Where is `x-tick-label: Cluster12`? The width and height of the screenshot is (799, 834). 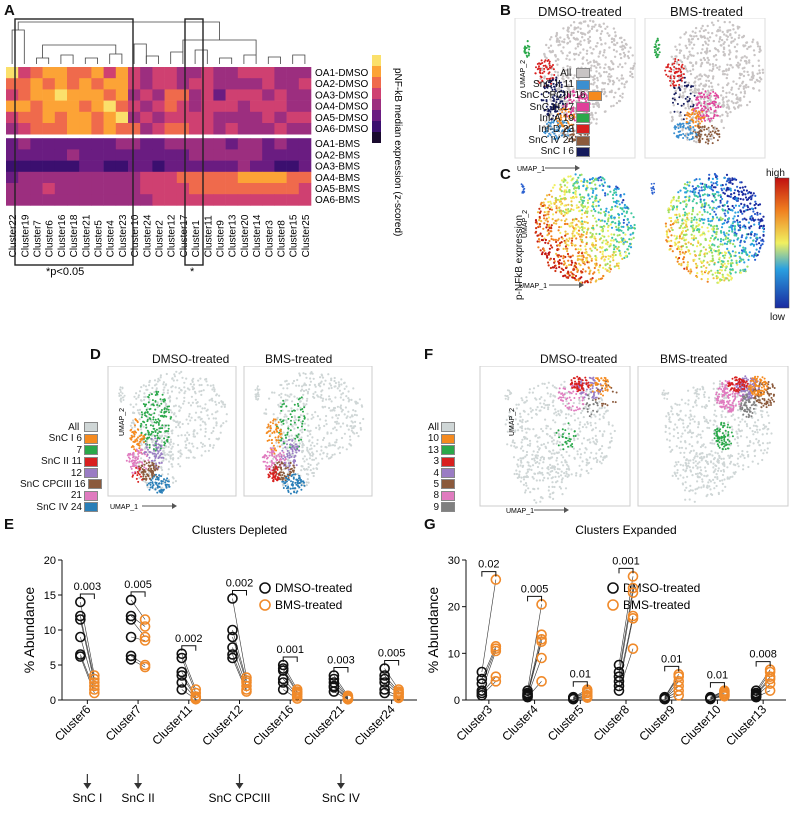 x-tick-label: Cluster12 is located at coordinates (222, 725).